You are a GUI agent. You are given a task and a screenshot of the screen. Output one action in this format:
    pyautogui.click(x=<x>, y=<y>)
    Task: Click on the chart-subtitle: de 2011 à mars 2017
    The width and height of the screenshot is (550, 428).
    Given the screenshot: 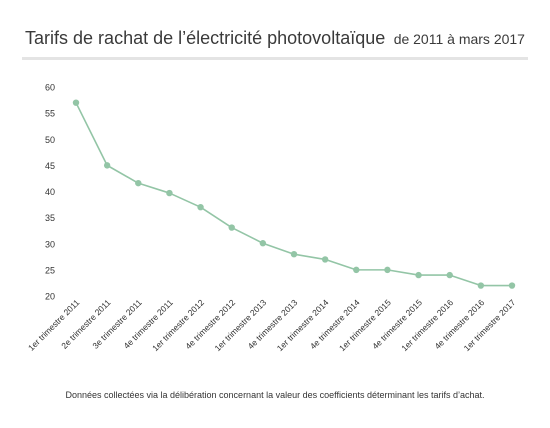 What is the action you would take?
    pyautogui.click(x=459, y=39)
    